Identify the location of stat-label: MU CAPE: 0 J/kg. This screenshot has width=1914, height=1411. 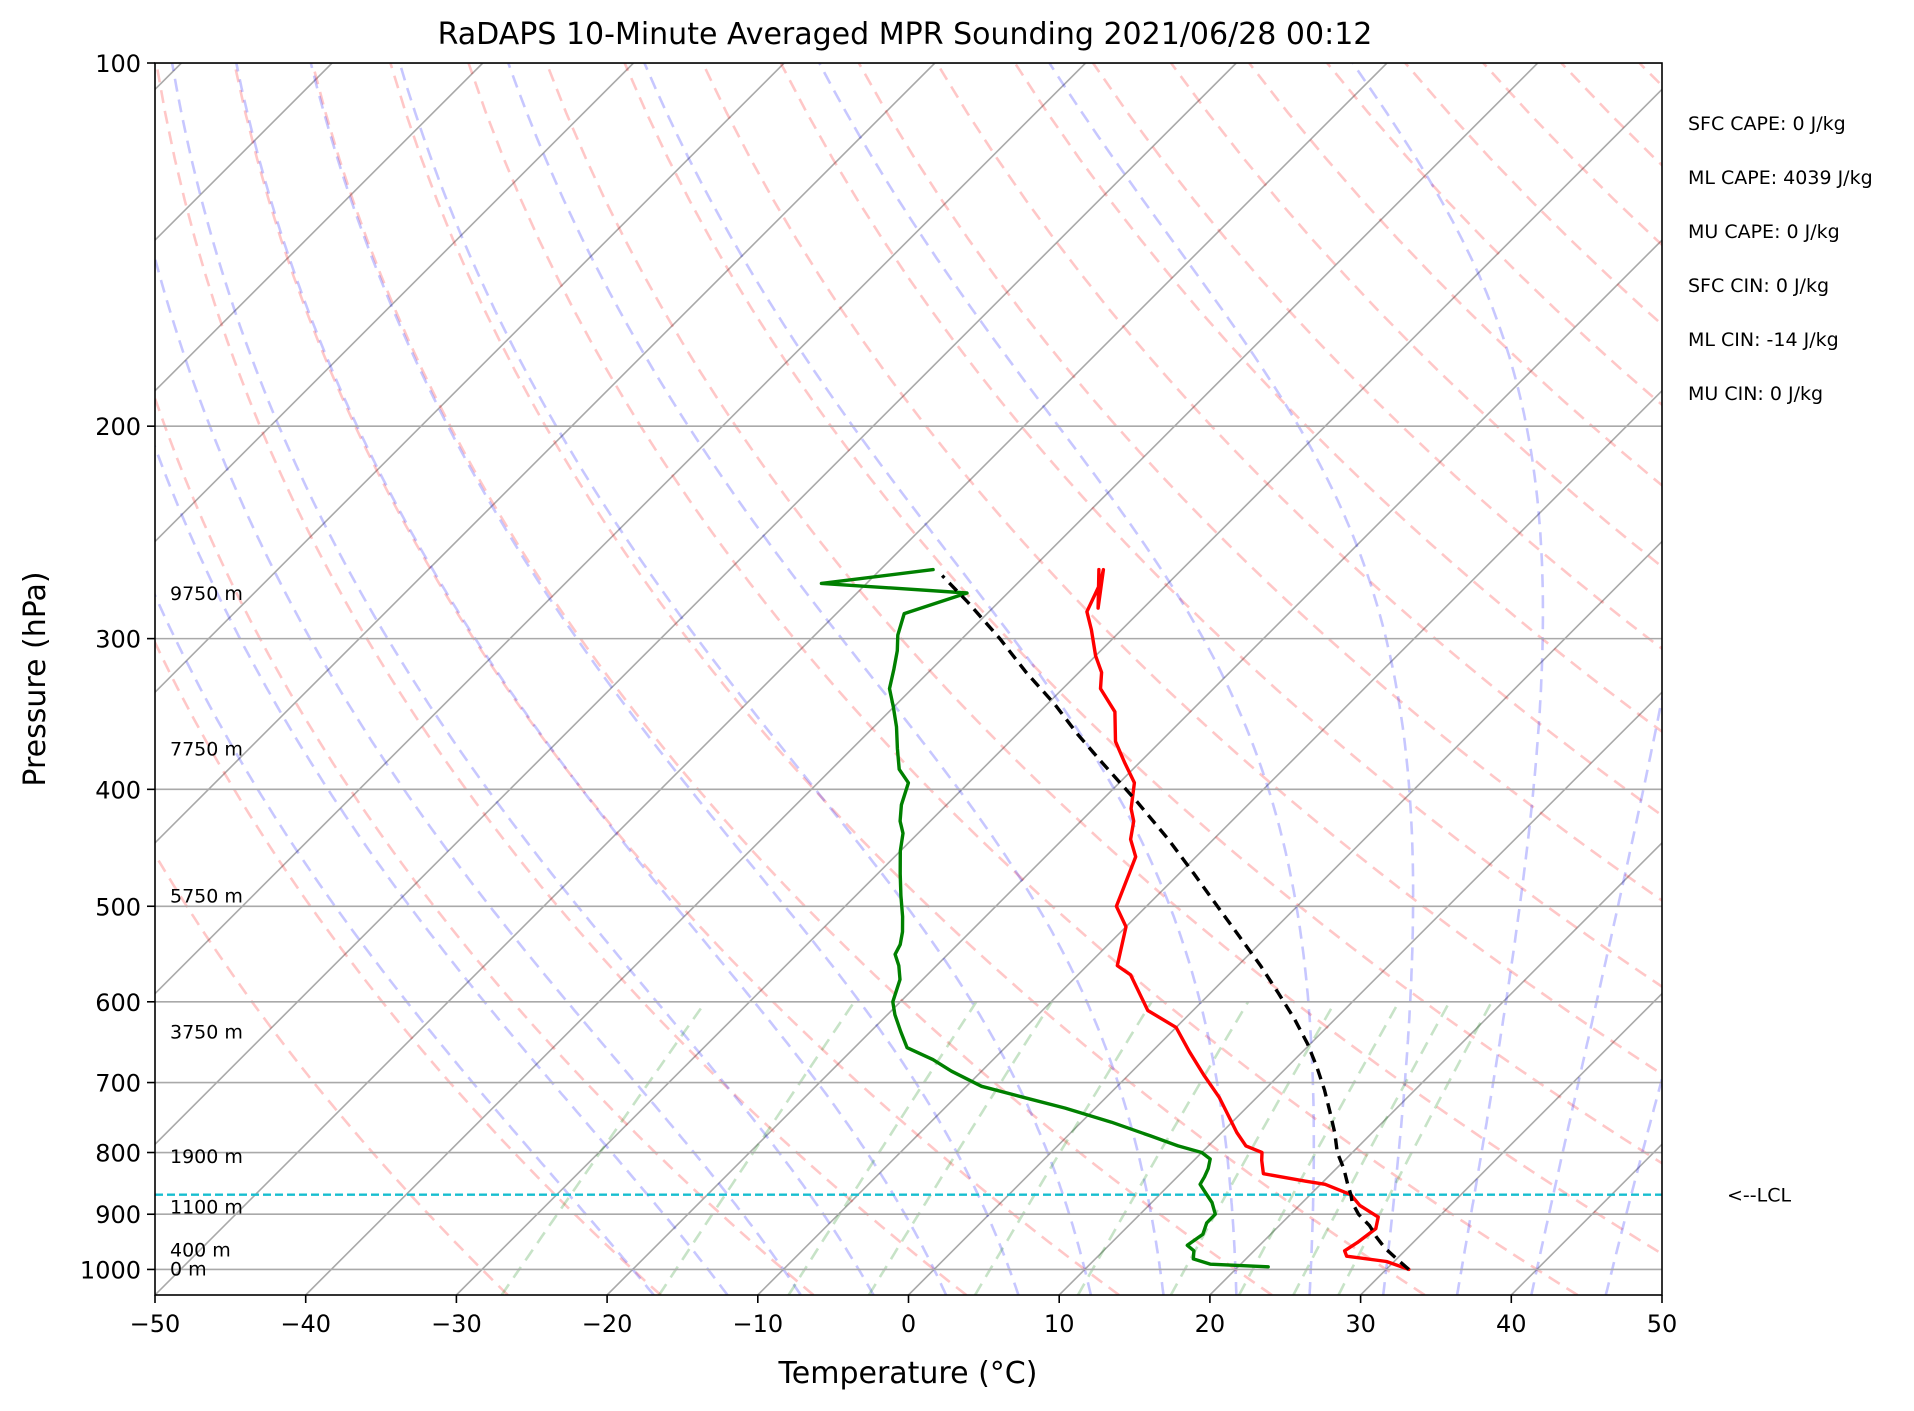
(1764, 232).